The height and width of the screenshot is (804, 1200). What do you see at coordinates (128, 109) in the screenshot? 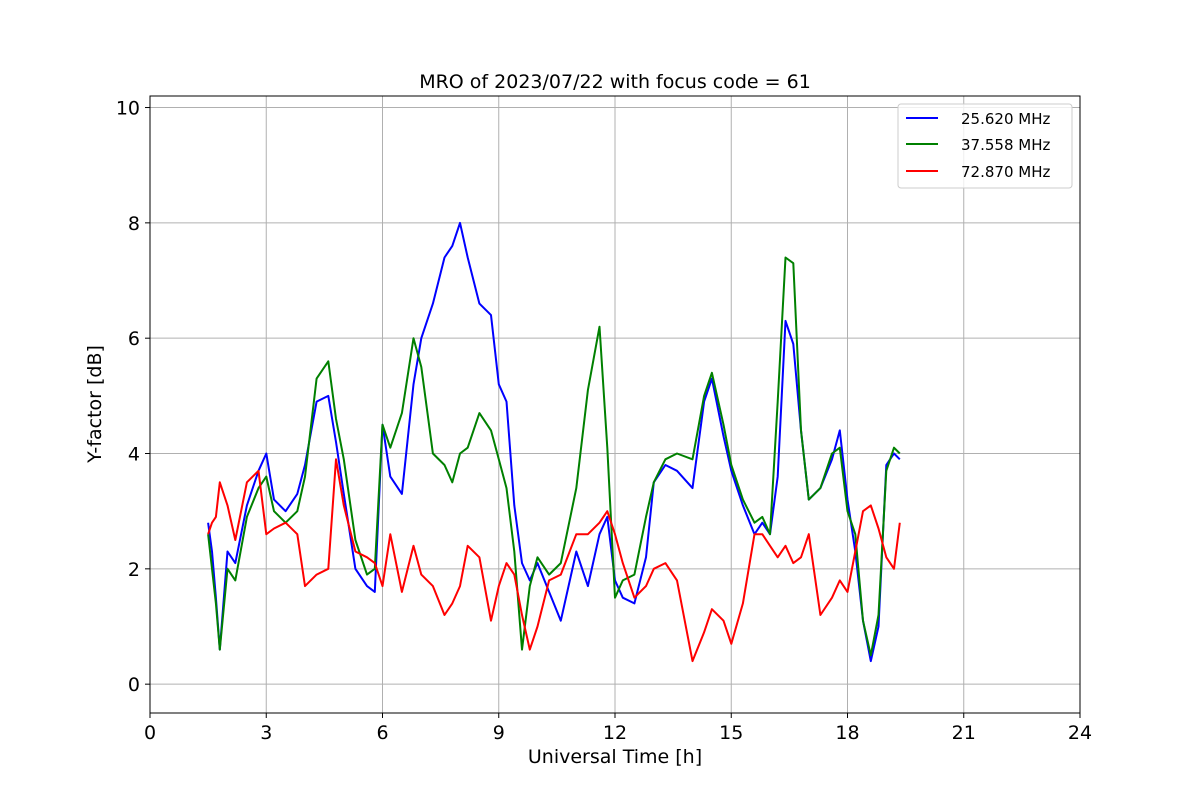
I see `y-tick-label: 10` at bounding box center [128, 109].